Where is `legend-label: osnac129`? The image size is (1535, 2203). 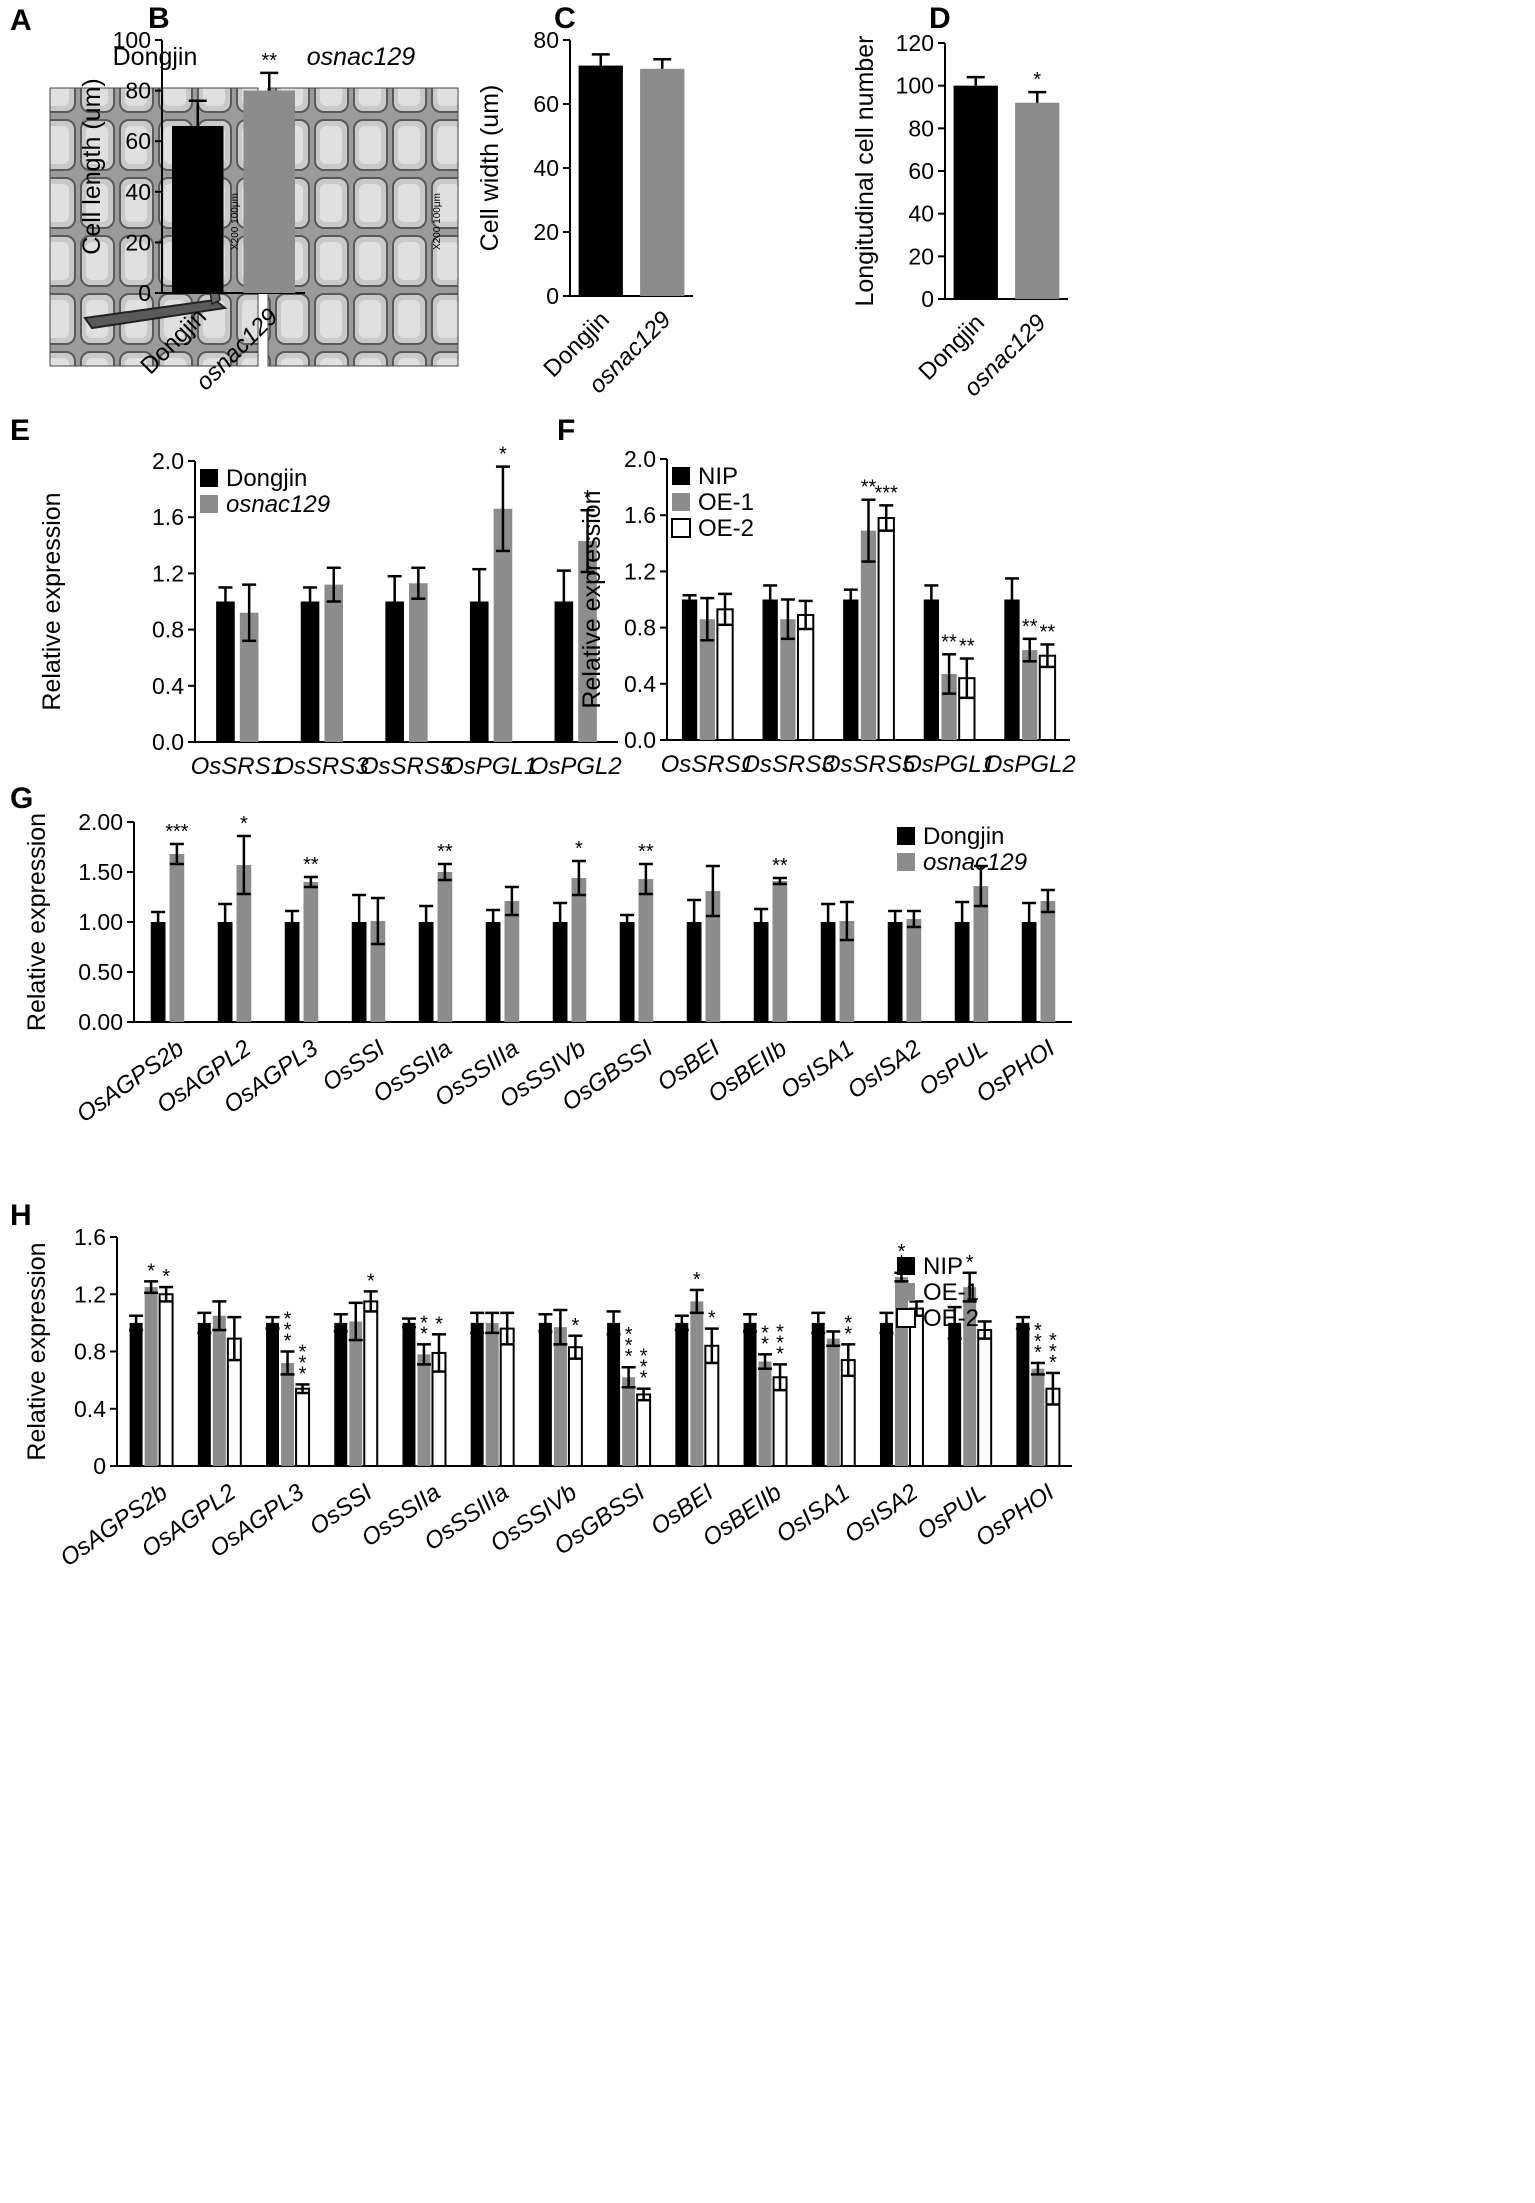 legend-label: osnac129 is located at coordinates (278, 504).